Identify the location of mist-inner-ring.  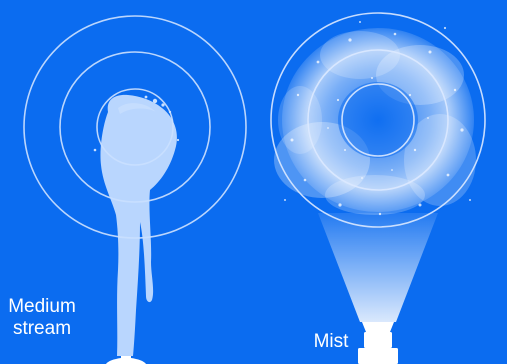
(378, 120).